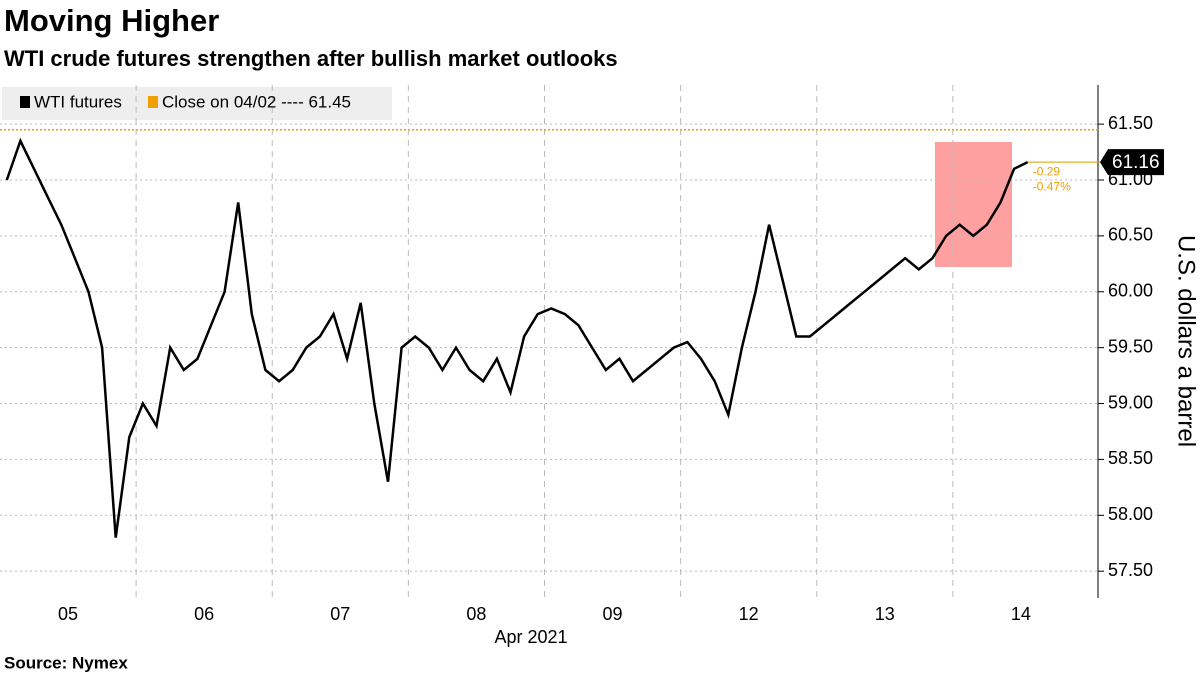  What do you see at coordinates (1130, 514) in the screenshot?
I see `y-tick-label: 58.00` at bounding box center [1130, 514].